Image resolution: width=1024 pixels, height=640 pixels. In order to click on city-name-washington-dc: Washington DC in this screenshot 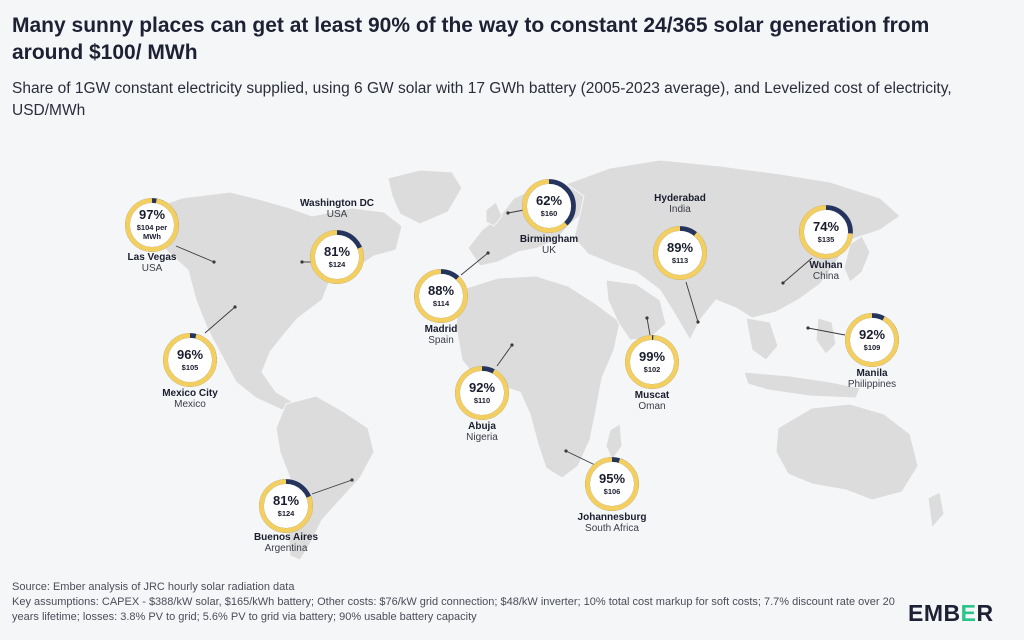, I will do `click(337, 203)`.